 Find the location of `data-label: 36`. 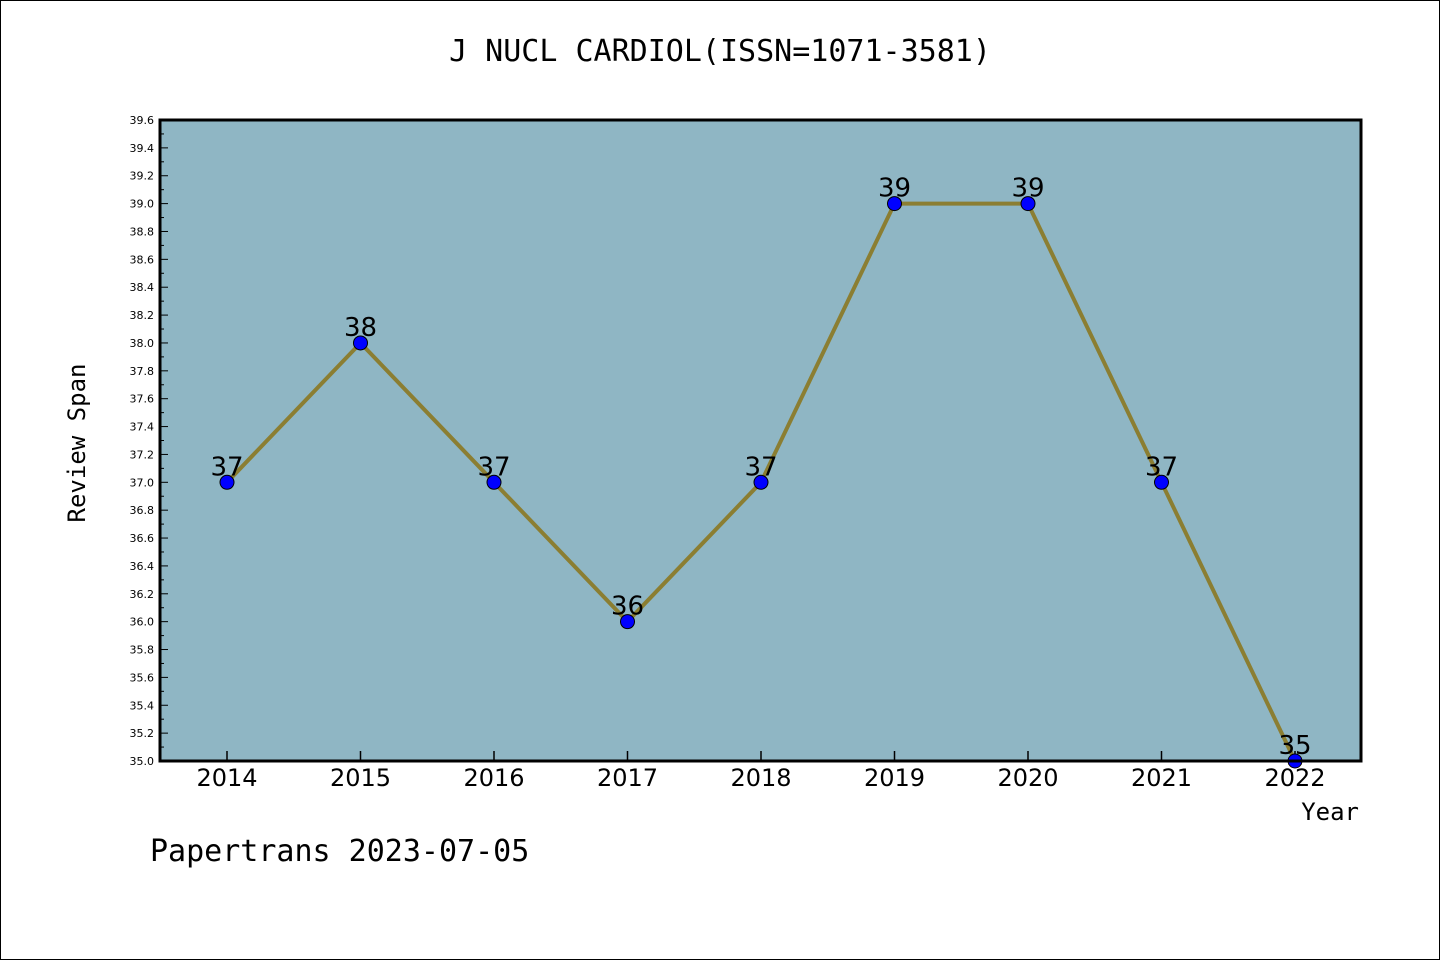

data-label: 36 is located at coordinates (627, 607).